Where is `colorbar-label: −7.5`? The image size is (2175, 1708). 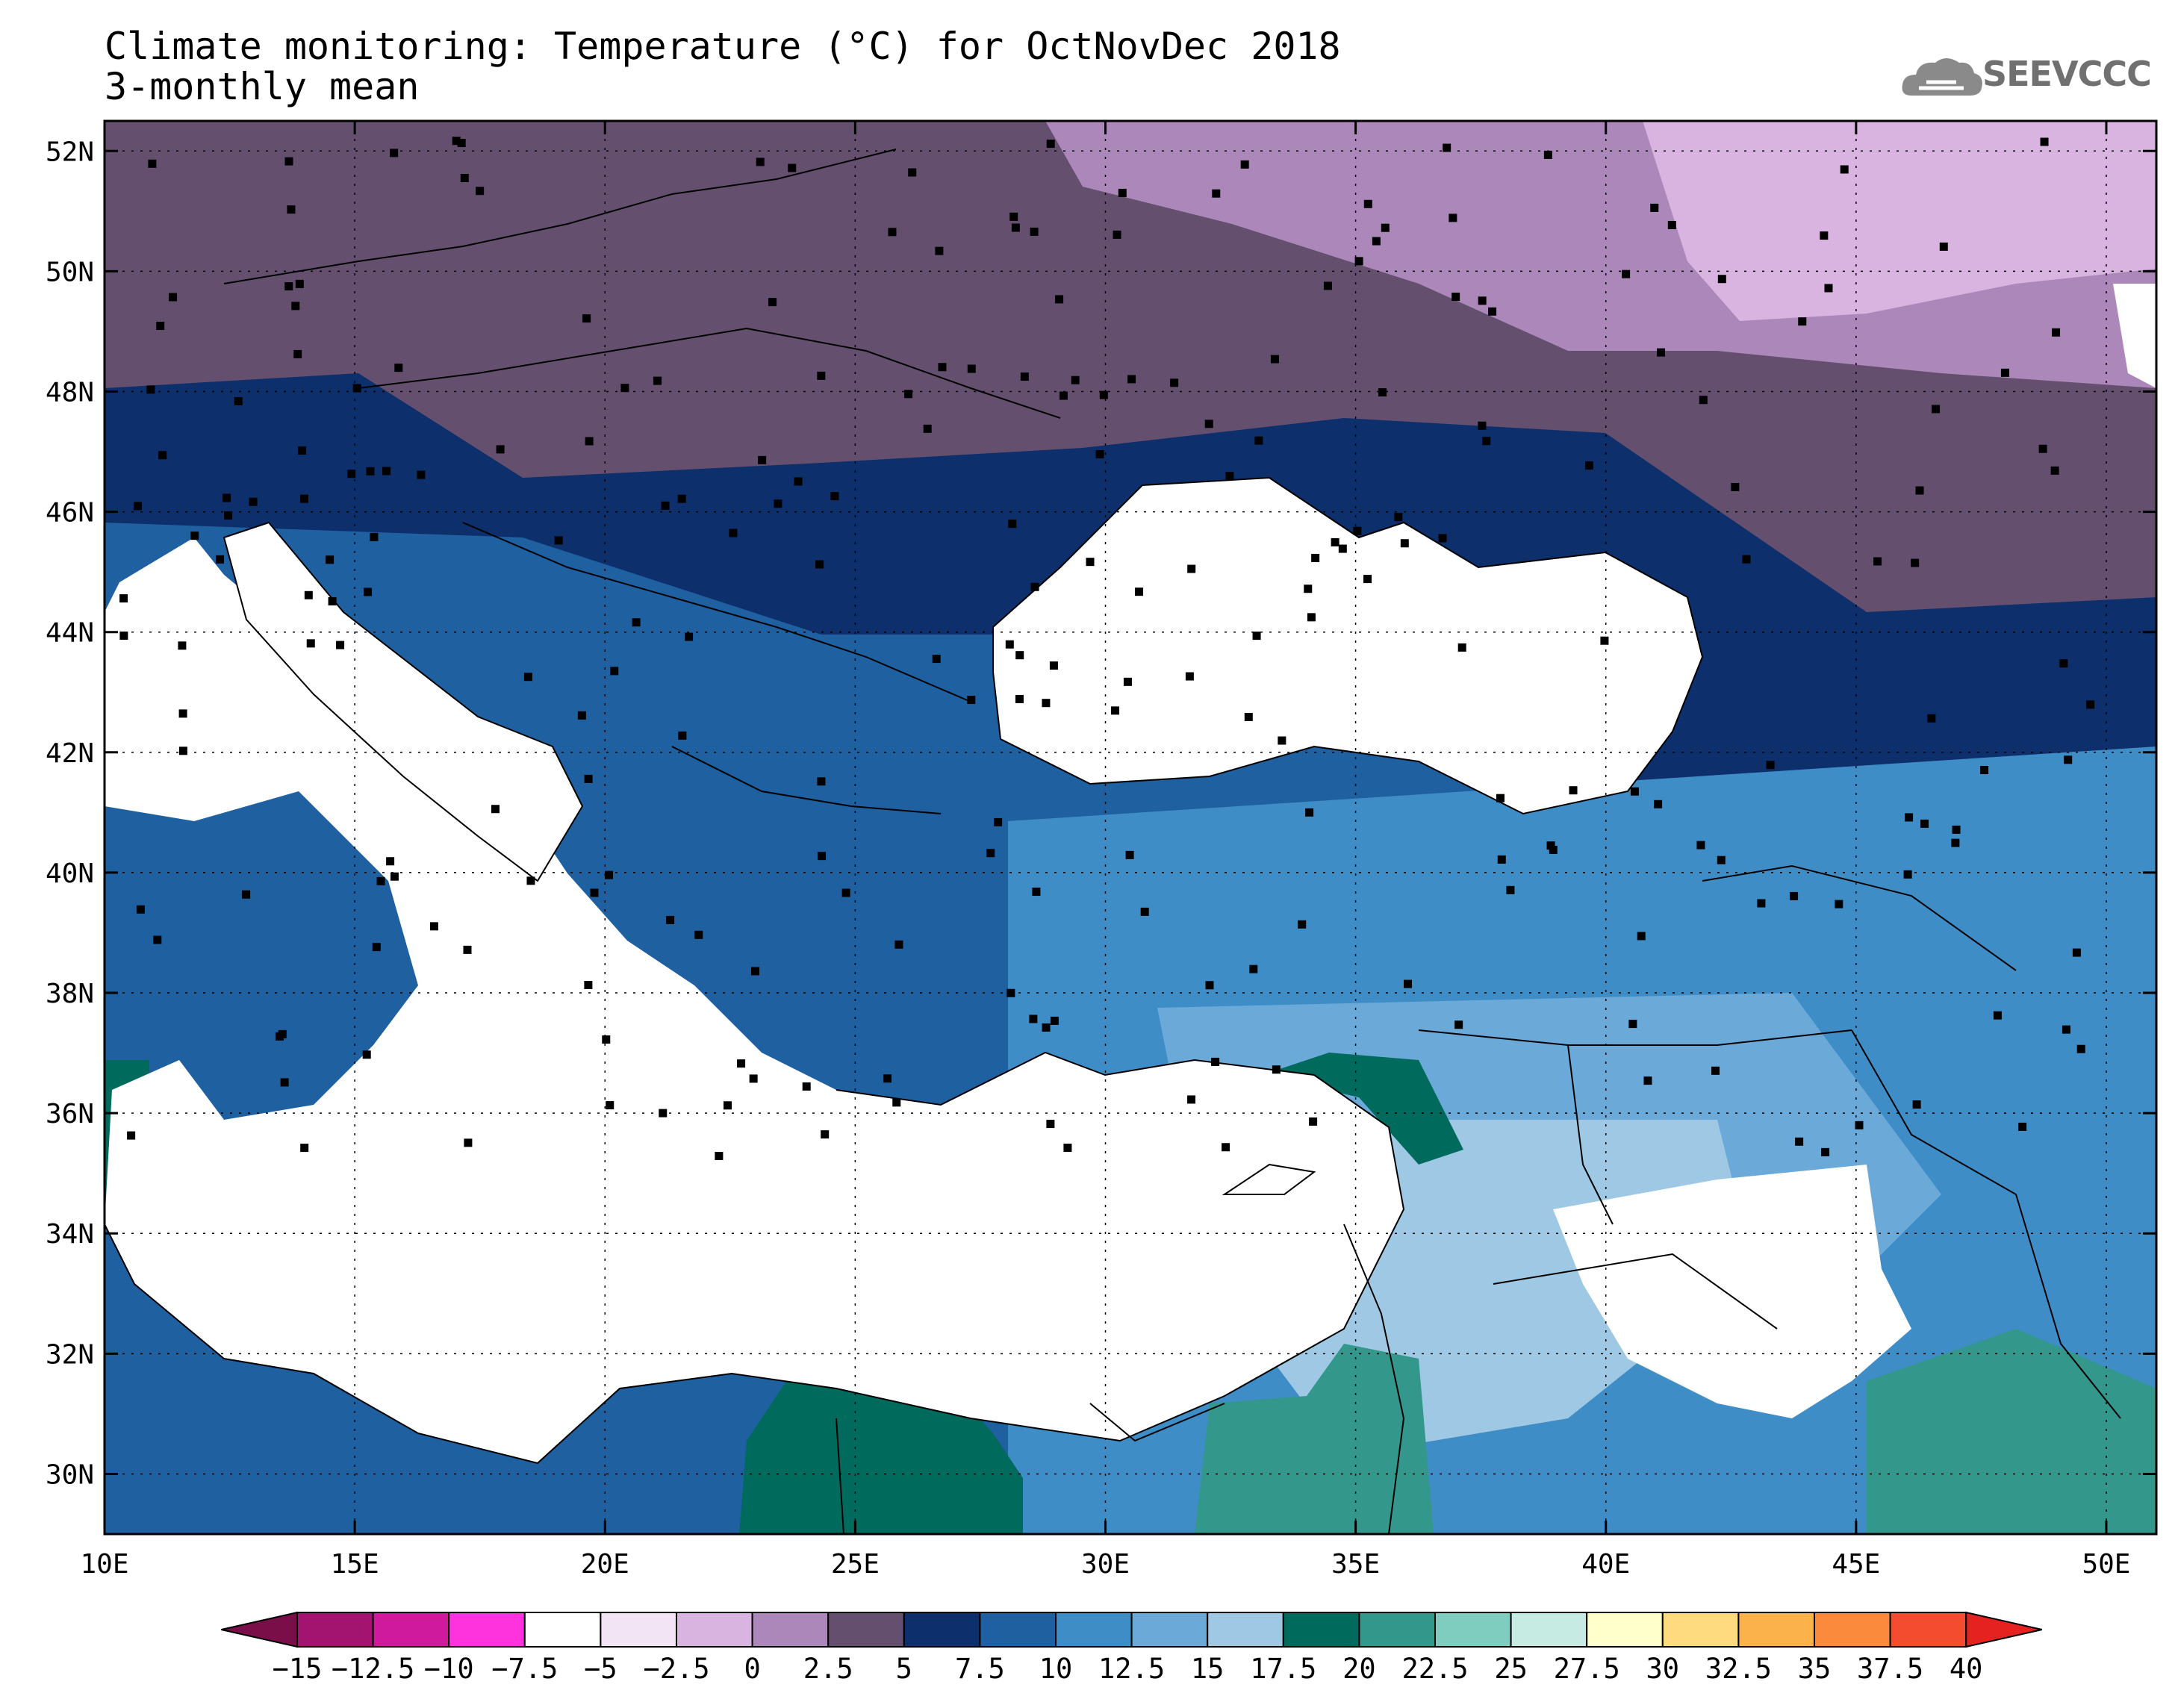
colorbar-label: −7.5 is located at coordinates (524, 1669).